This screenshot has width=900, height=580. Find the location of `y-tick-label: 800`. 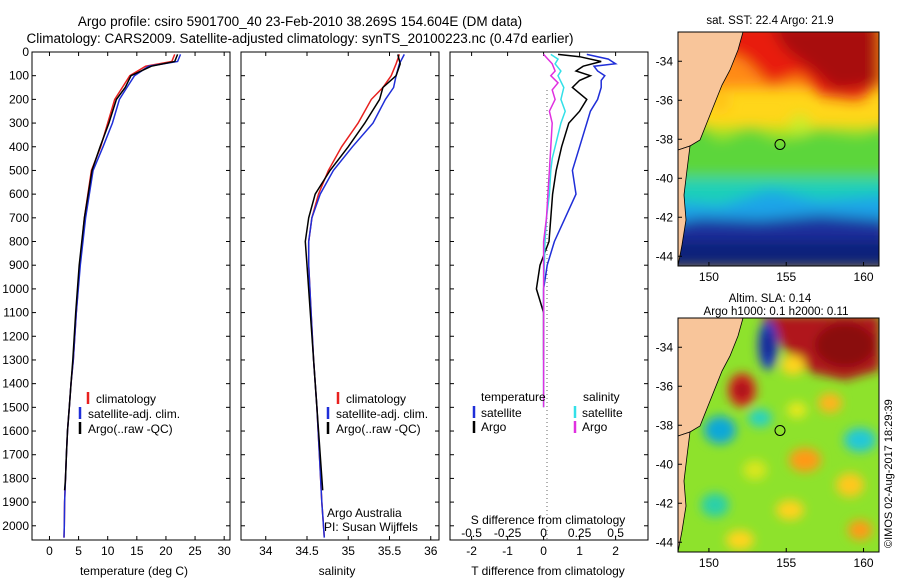

y-tick-label: 800 is located at coordinates (19, 242).